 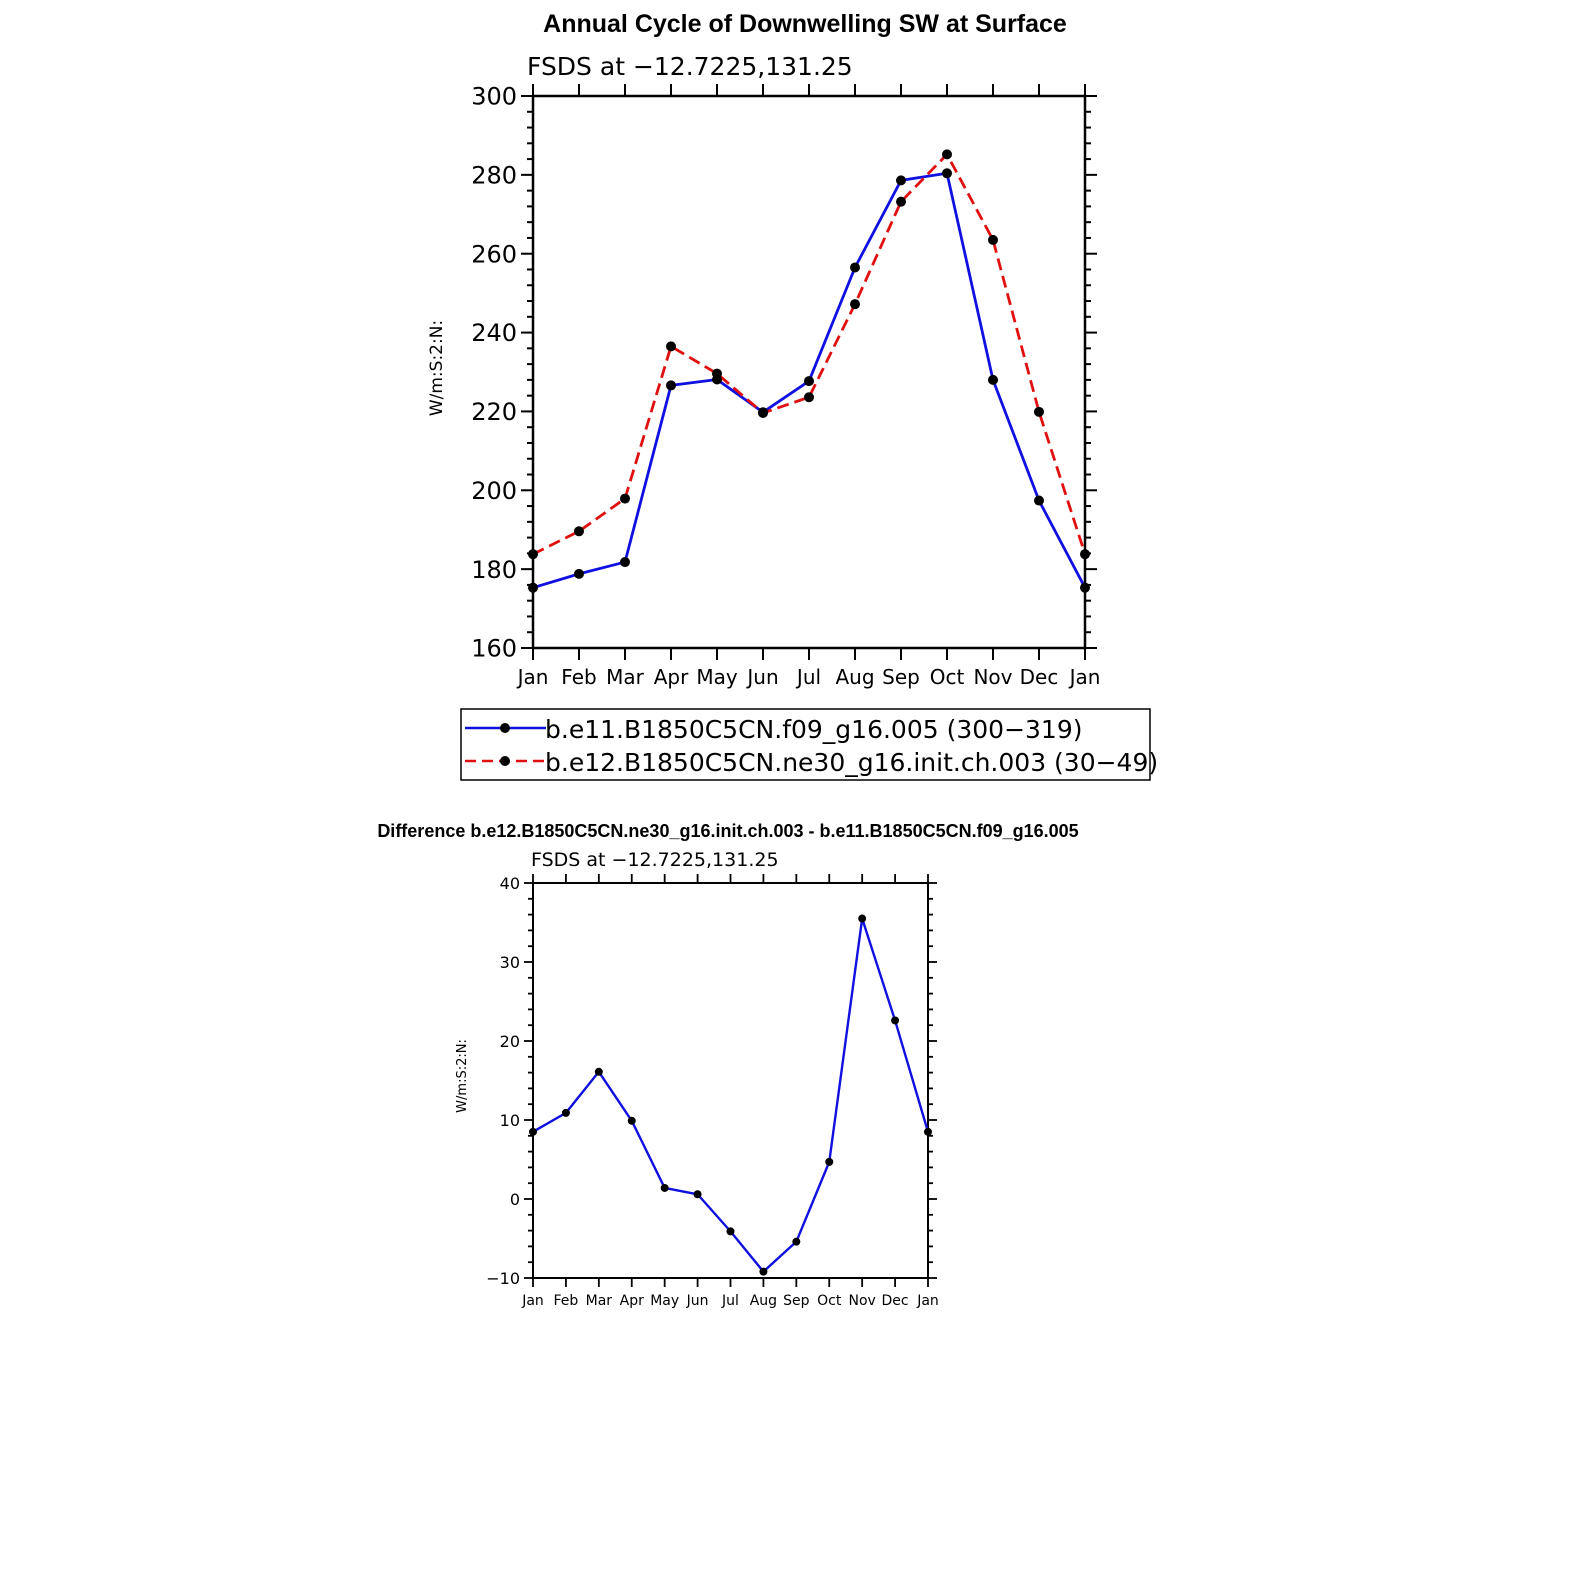 I want to click on y-tick-label: 300, so click(x=494, y=97).